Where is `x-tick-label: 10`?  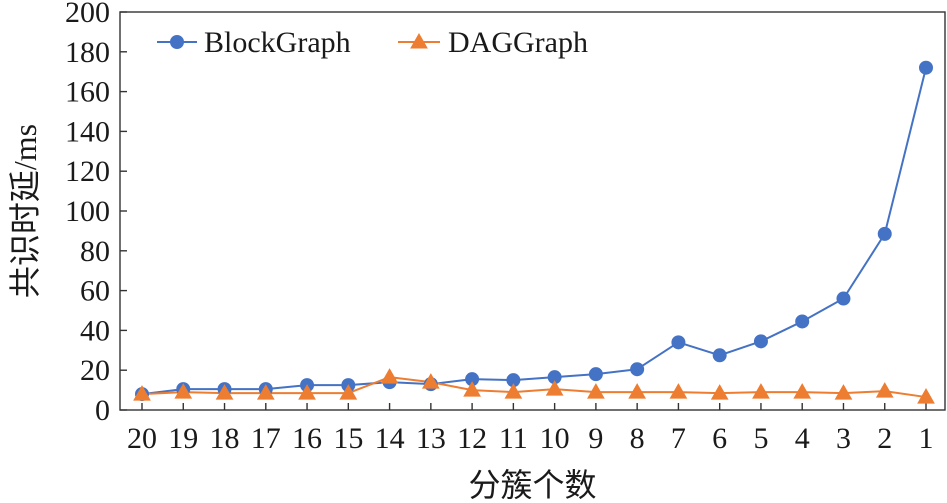 x-tick-label: 10 is located at coordinates (555, 438).